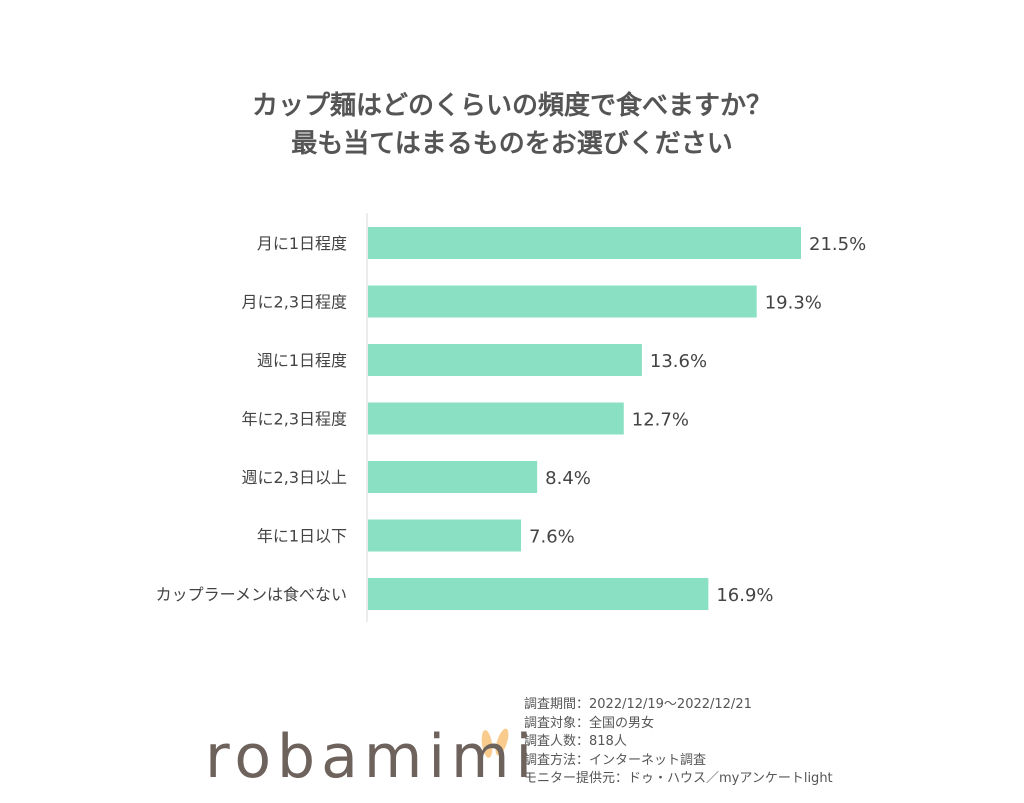 The image size is (1024, 803). Describe the element at coordinates (615, 760) in the screenshot. I see `note-method: 調査方法：インターネット調査` at that location.